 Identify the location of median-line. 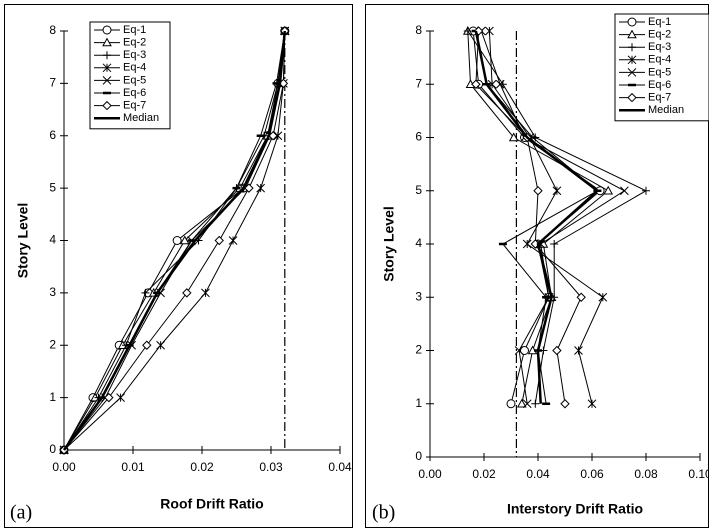
(537, 217).